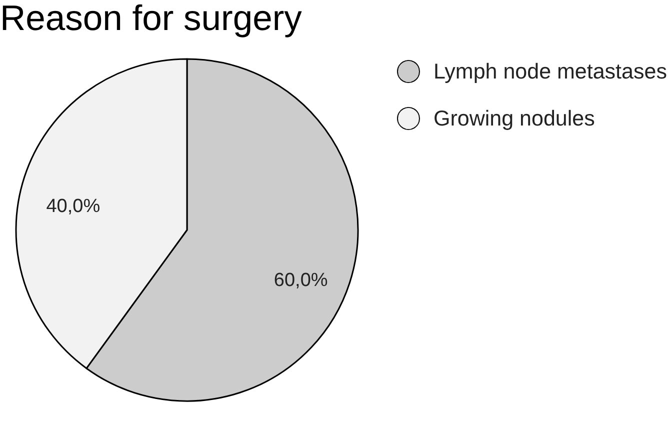  I want to click on data-label: 40,0%, so click(73, 207).